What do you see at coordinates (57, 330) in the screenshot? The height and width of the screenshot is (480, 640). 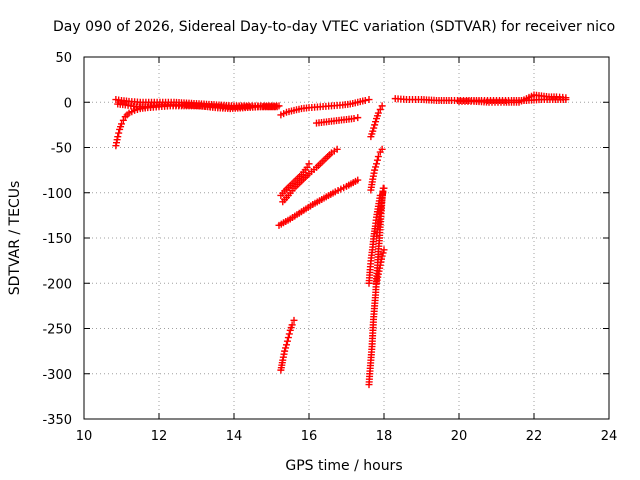 I see `y-tick-label: -250` at bounding box center [57, 330].